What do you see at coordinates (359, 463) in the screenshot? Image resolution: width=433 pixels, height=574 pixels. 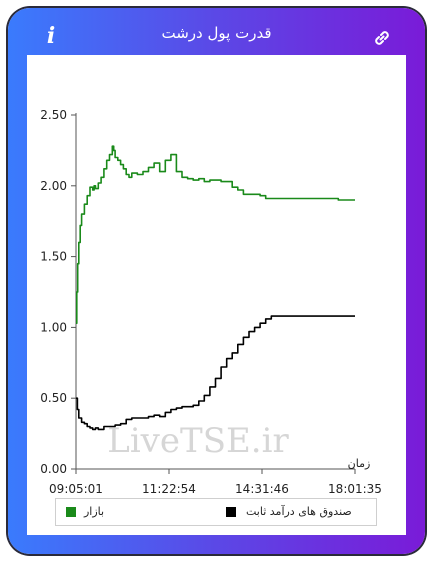 I see `x-axis-label: زمان` at bounding box center [359, 463].